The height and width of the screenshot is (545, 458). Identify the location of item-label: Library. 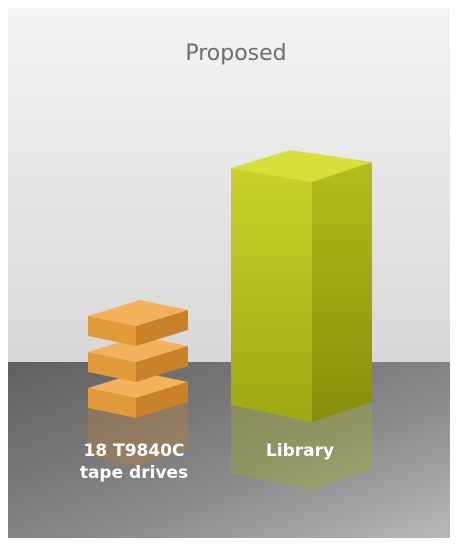
(300, 451).